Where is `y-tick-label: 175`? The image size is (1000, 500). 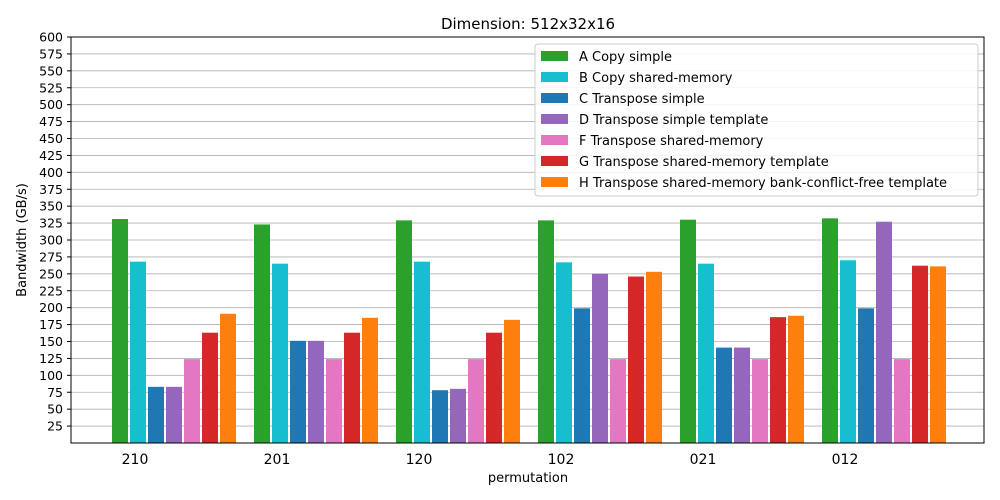
y-tick-label: 175 is located at coordinates (51, 324).